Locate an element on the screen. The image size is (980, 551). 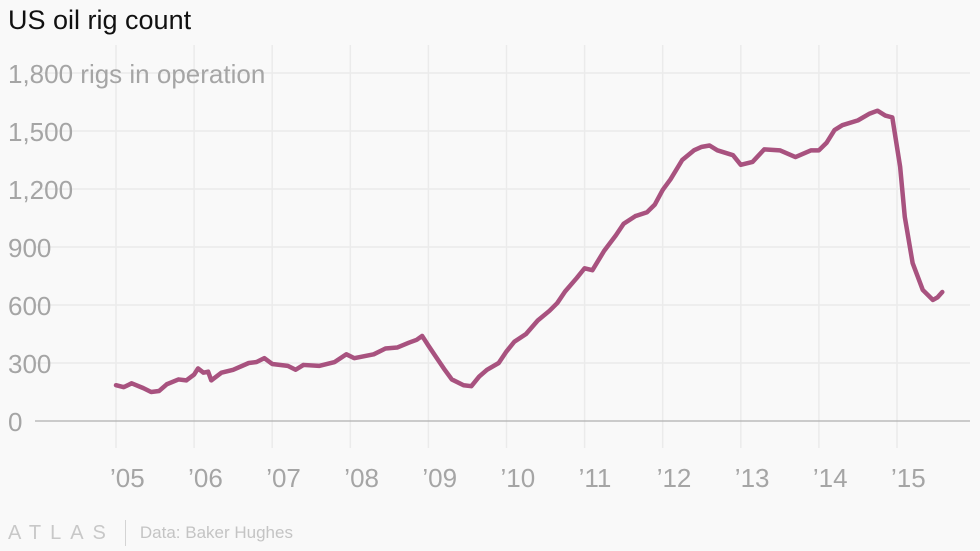
x-tick-label: ’12 is located at coordinates (674, 478).